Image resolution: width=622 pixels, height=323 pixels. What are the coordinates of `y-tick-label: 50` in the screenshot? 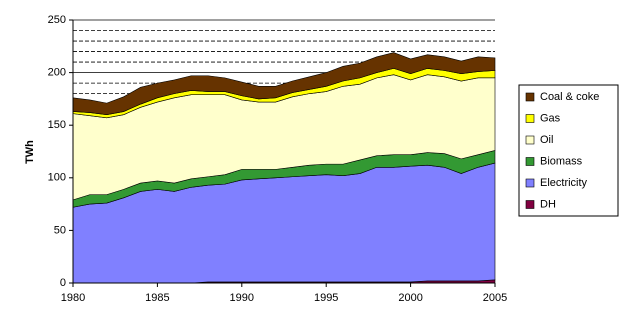 It's located at (60, 230).